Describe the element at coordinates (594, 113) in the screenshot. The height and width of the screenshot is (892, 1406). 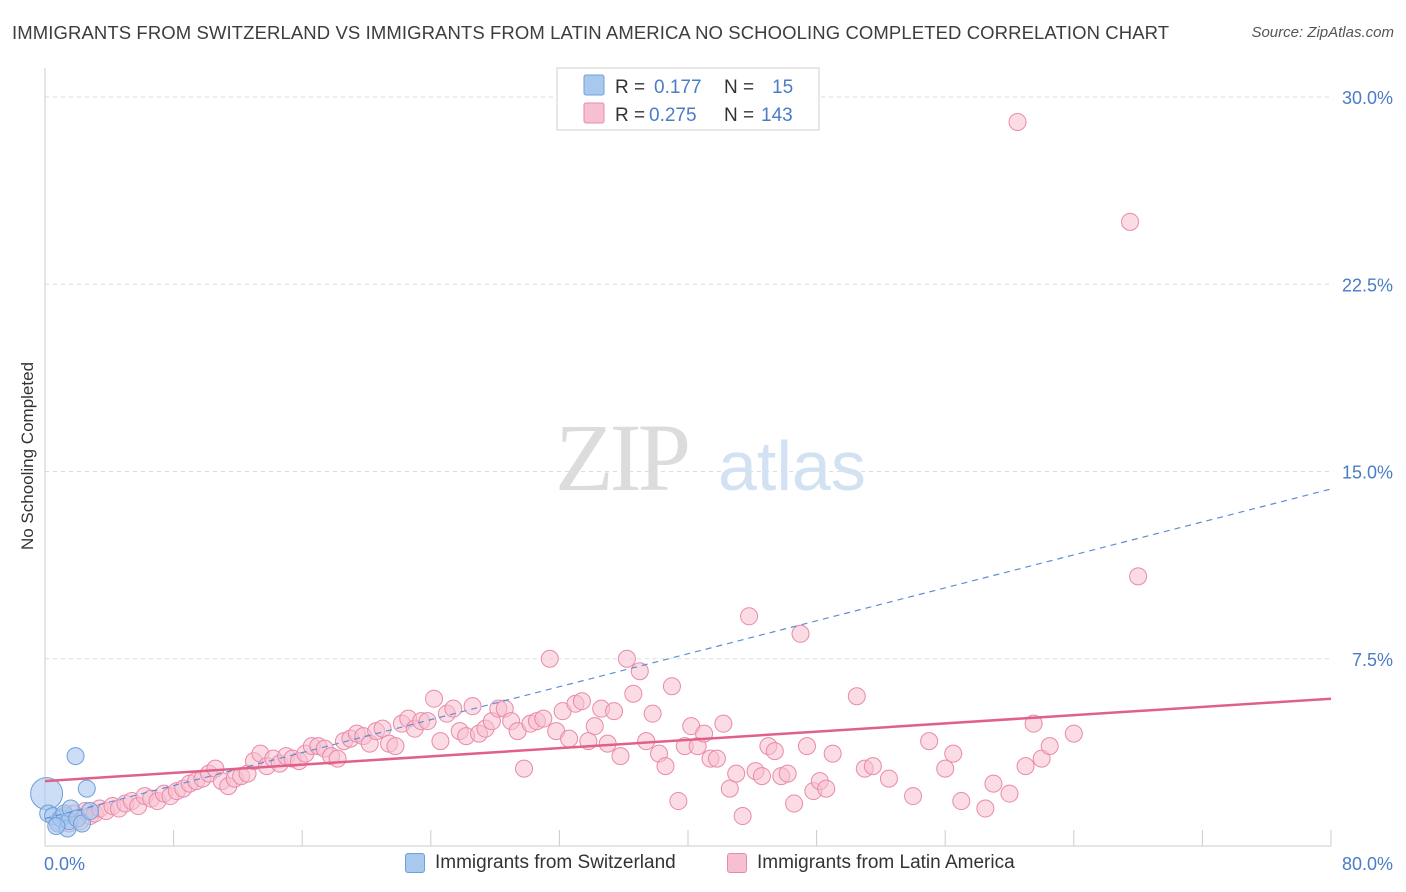
I see `legend-swatch-latin-america` at that location.